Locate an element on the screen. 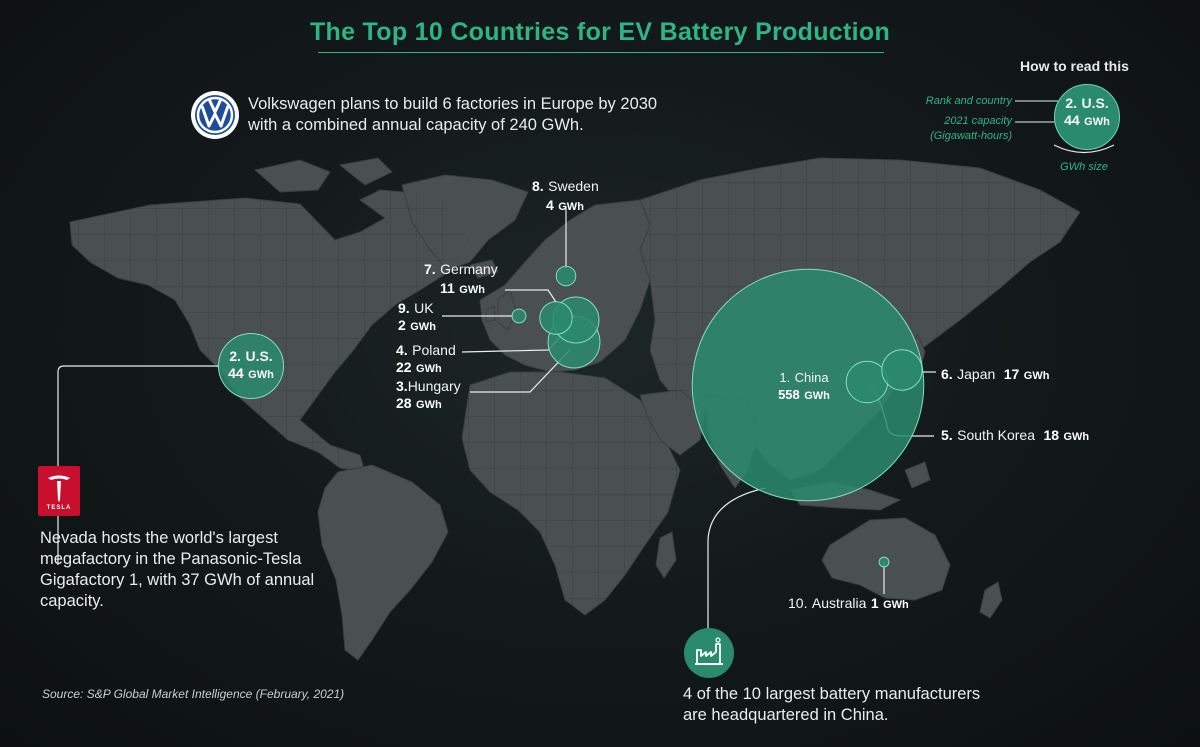 This screenshot has width=1200, height=747. unit-poland: GWh is located at coordinates (429, 369).